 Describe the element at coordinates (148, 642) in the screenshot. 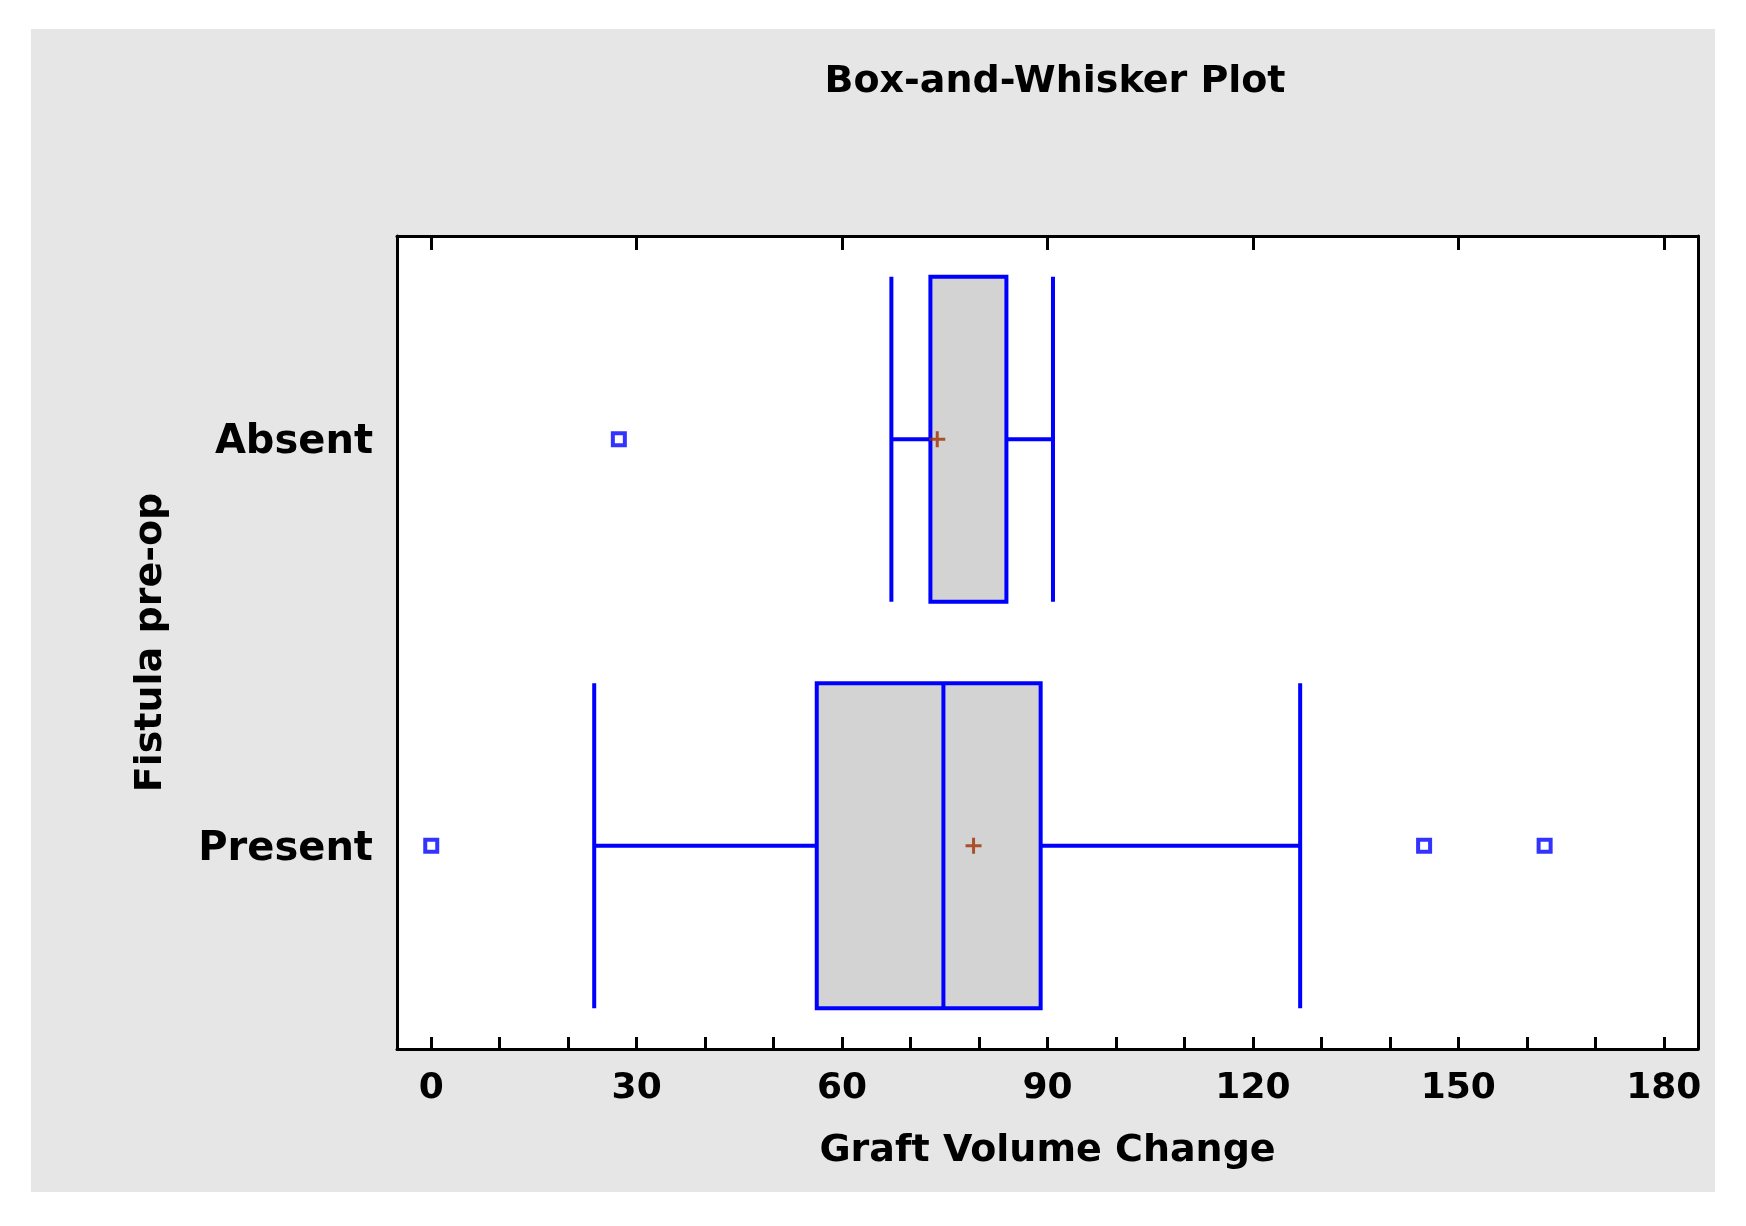

I see `y-axis-title: Fistula pre-op` at that location.